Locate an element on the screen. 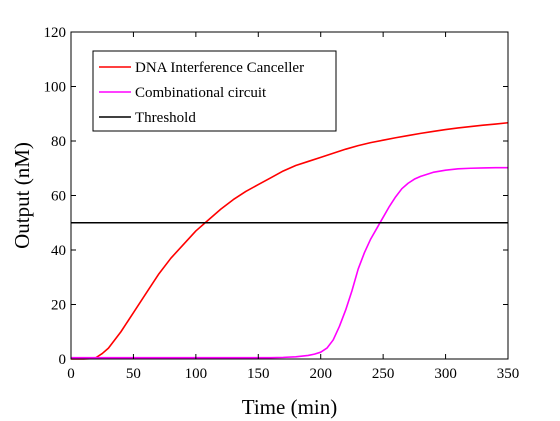 This screenshot has height=421, width=560. legend-label-combinational-circuit: Combinational circuit is located at coordinates (201, 93).